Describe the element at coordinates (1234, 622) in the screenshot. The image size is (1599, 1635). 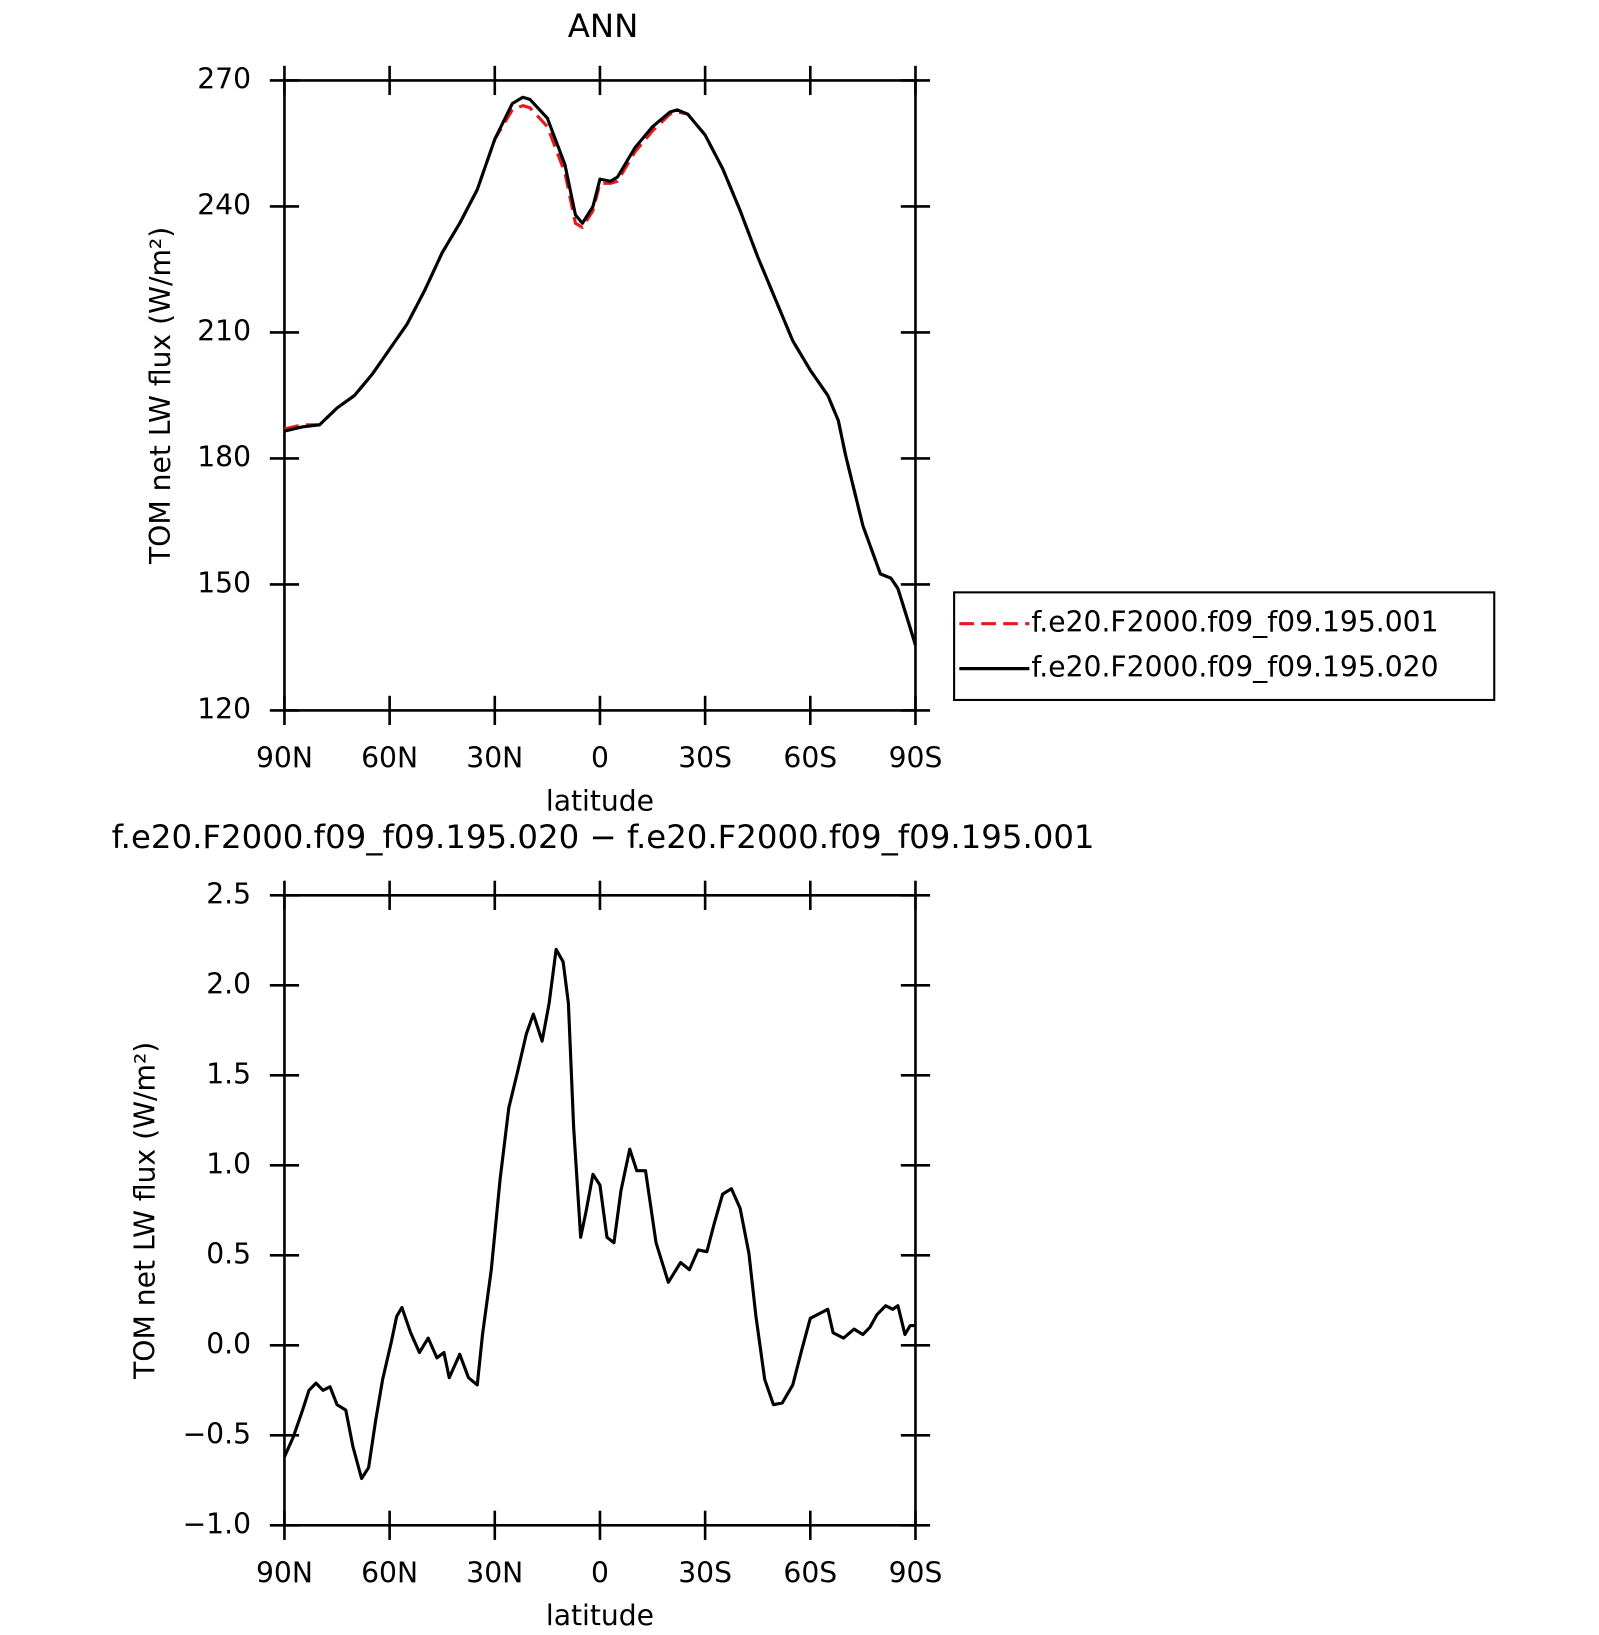
I see `legend-label: f.e20.F2000.f09_f09.195.001` at that location.